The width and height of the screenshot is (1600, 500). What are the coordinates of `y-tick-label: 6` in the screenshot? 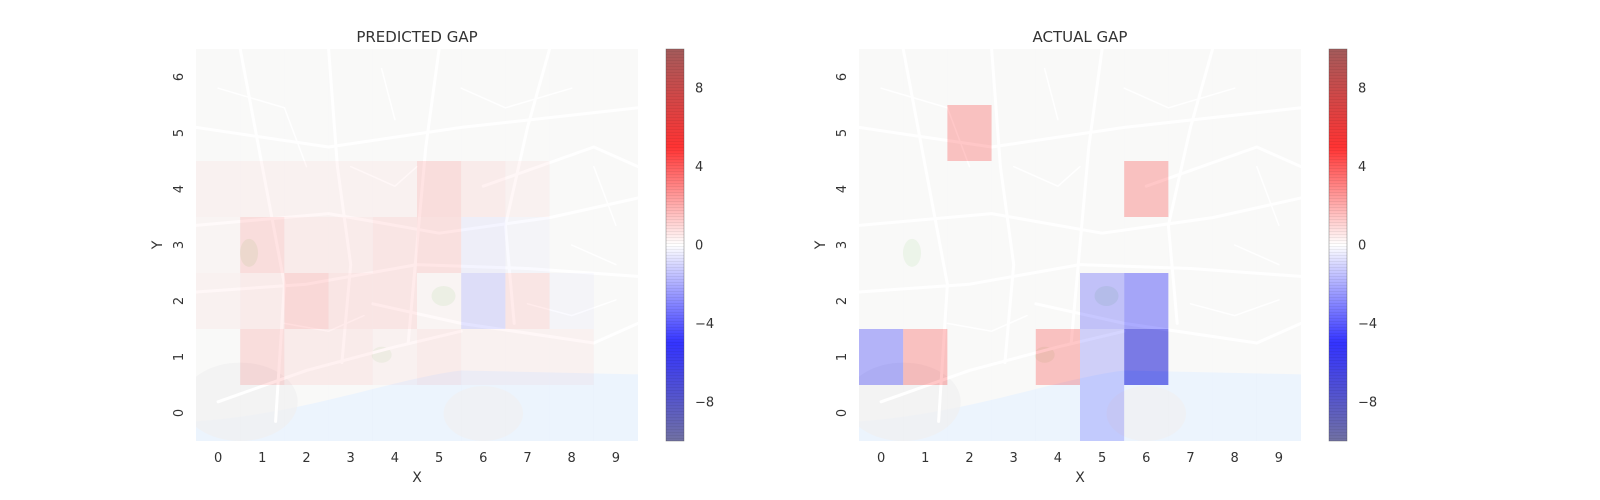 It's located at (842, 77).